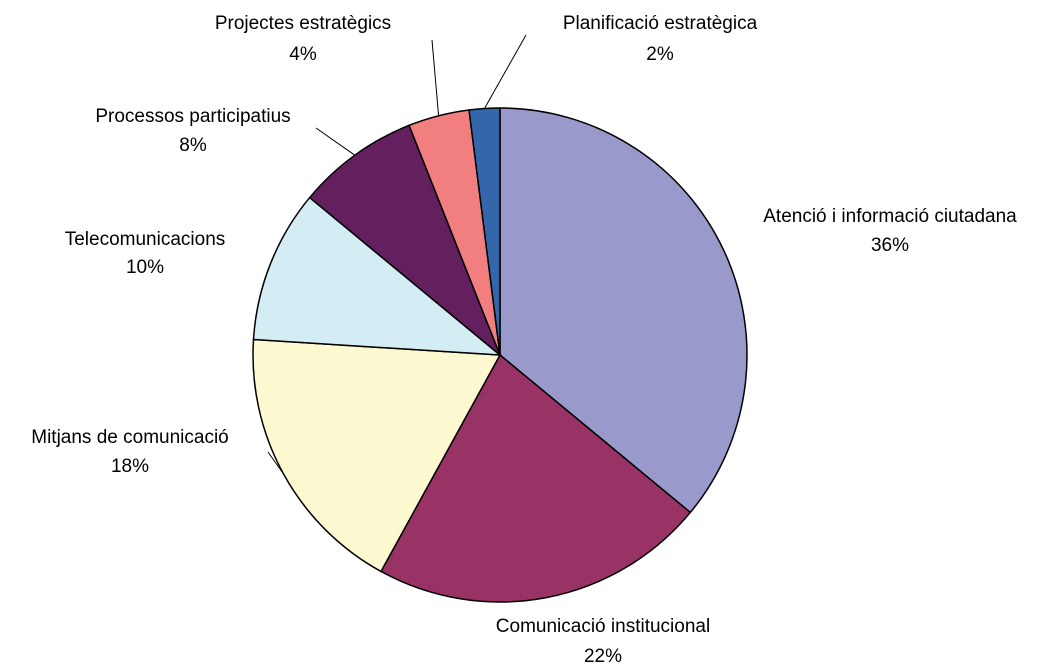 The height and width of the screenshot is (665, 1047). What do you see at coordinates (603, 655) in the screenshot?
I see `slice-value-label: 22%` at bounding box center [603, 655].